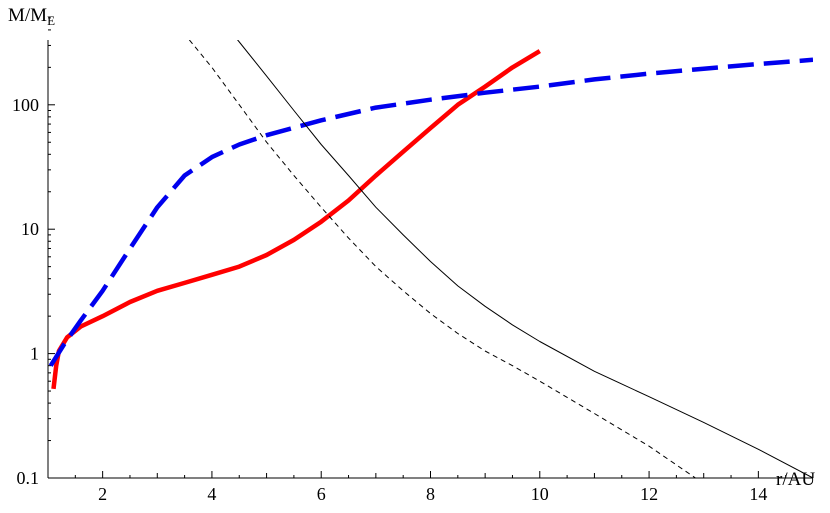  I want to click on y-axis-label: M/ME, so click(31, 16).